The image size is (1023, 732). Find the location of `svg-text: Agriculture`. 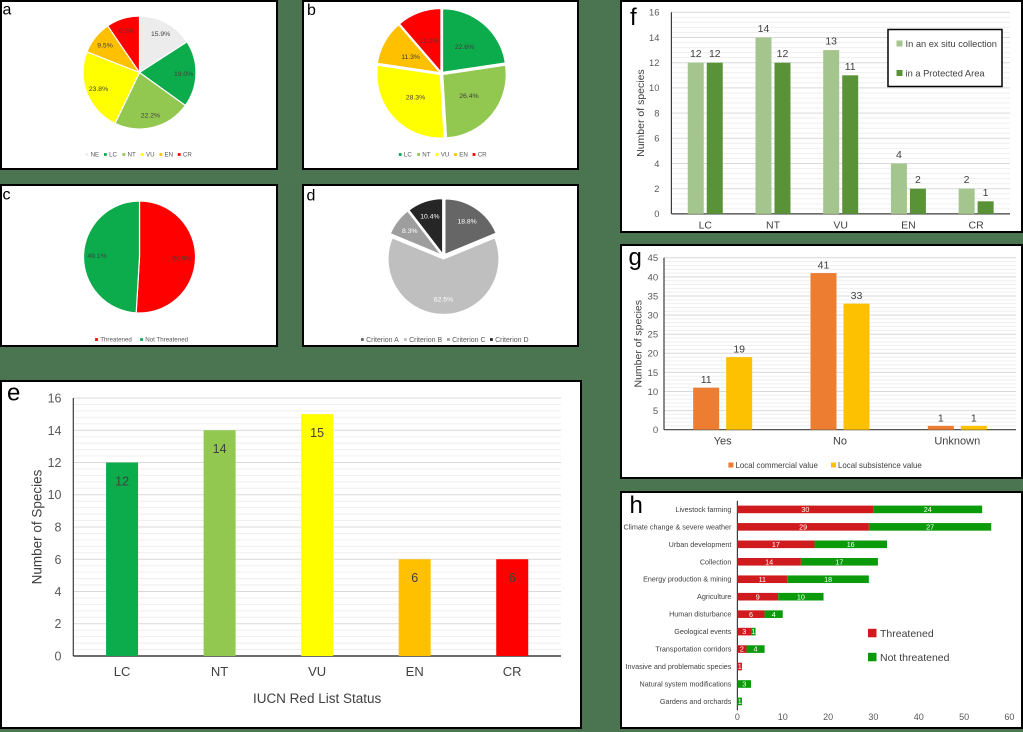

svg-text: Agriculture is located at coordinates (714, 596).